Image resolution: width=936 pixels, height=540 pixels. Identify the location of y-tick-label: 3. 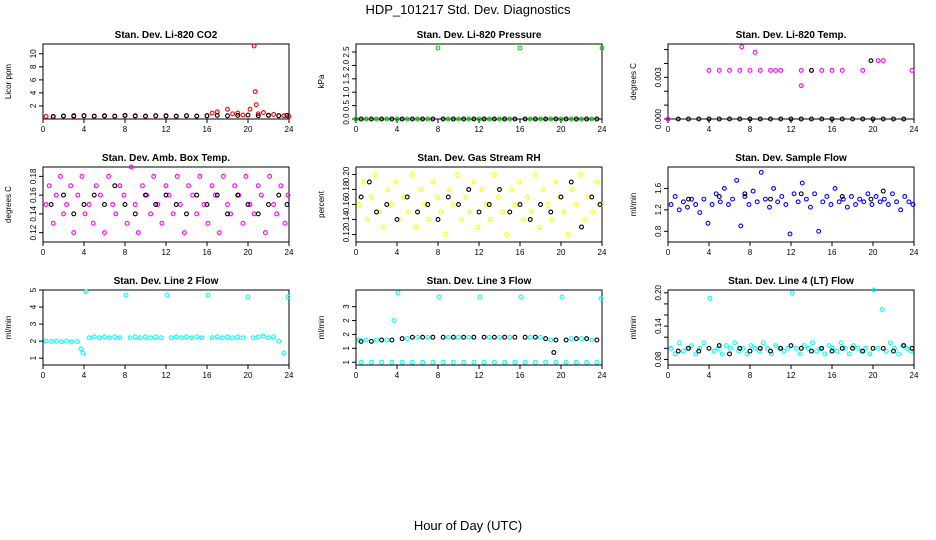
(33, 323).